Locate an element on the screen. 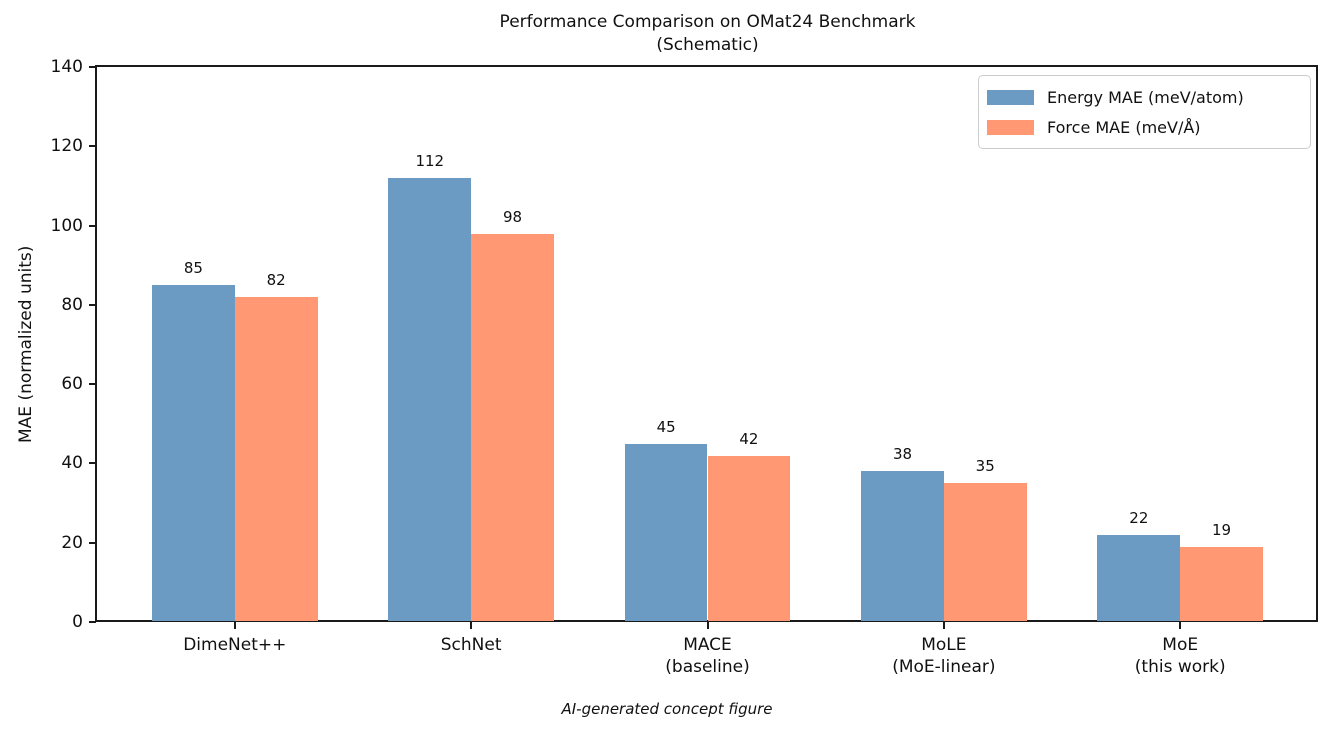 The width and height of the screenshot is (1334, 736). legend: Energy MAE (meV/atom) Force MAE (meV/Å) is located at coordinates (1144, 112).